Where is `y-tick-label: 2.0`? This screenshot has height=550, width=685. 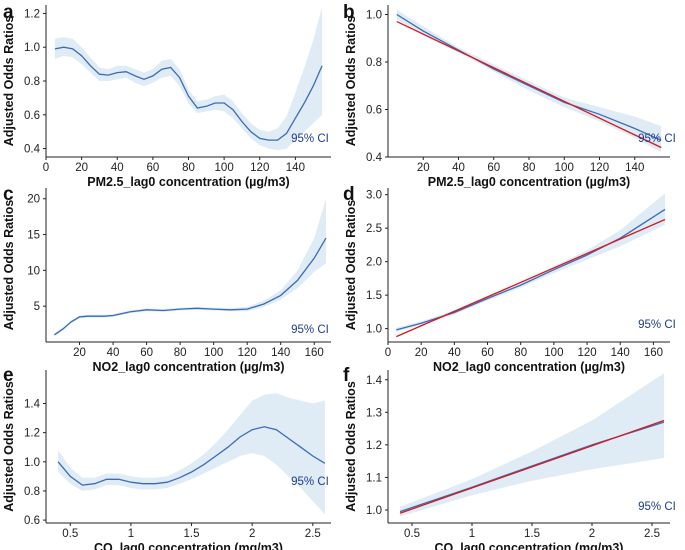
y-tick-label: 2.0 is located at coordinates (374, 263).